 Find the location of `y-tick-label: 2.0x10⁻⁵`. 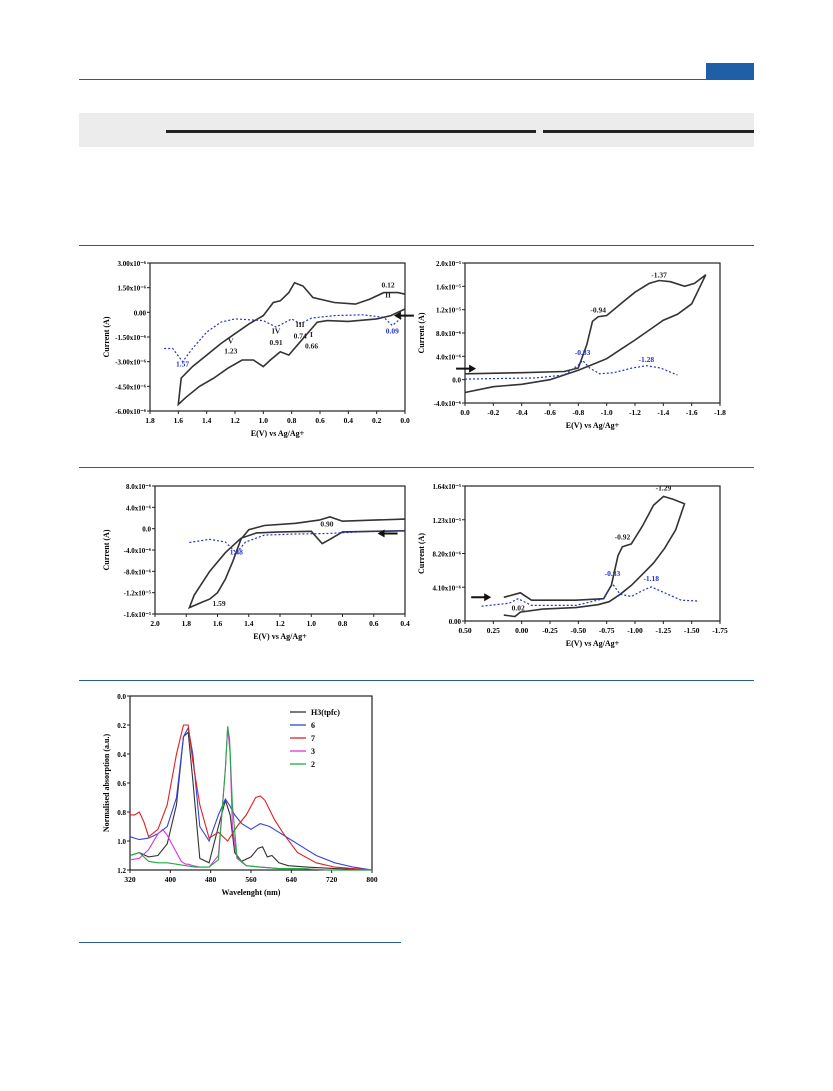

y-tick-label: 2.0x10⁻⁵ is located at coordinates (448, 264).